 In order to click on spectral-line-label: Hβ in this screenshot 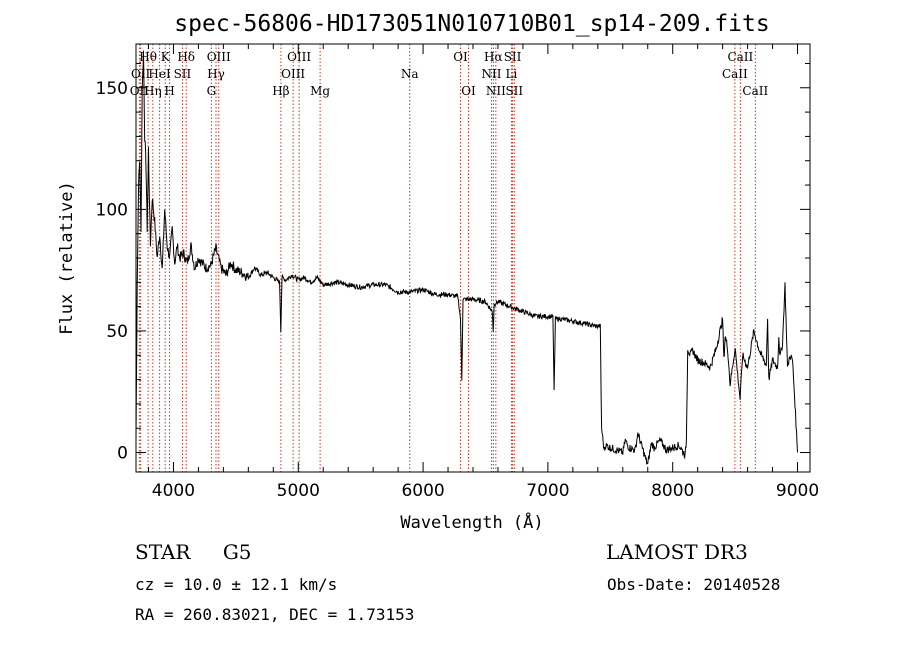, I will do `click(280, 91)`.